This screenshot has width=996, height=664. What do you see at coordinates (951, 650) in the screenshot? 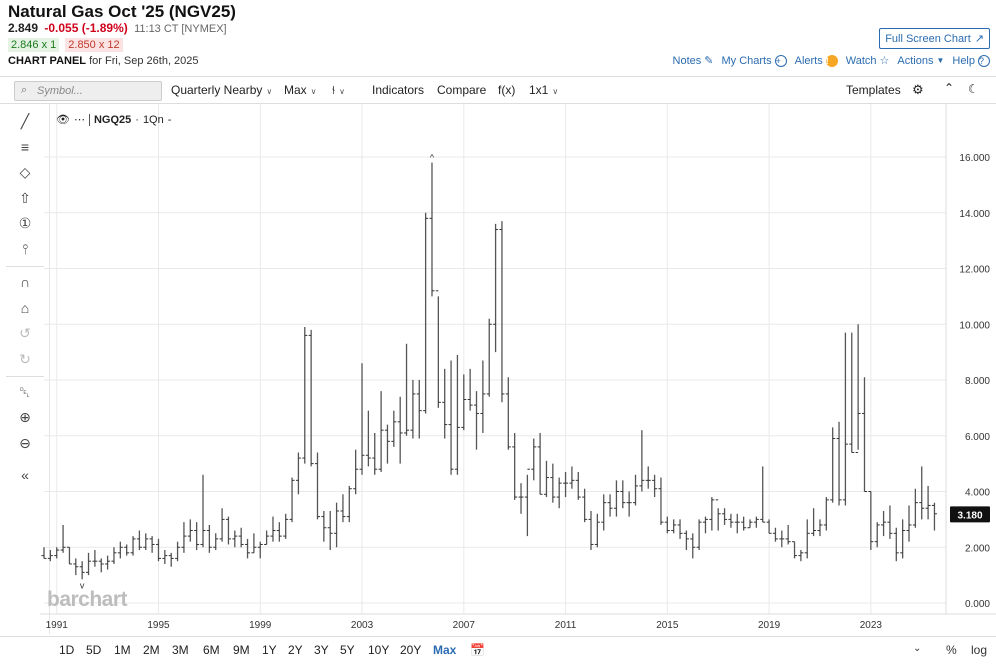
I see `percent-toggle: %` at bounding box center [951, 650].